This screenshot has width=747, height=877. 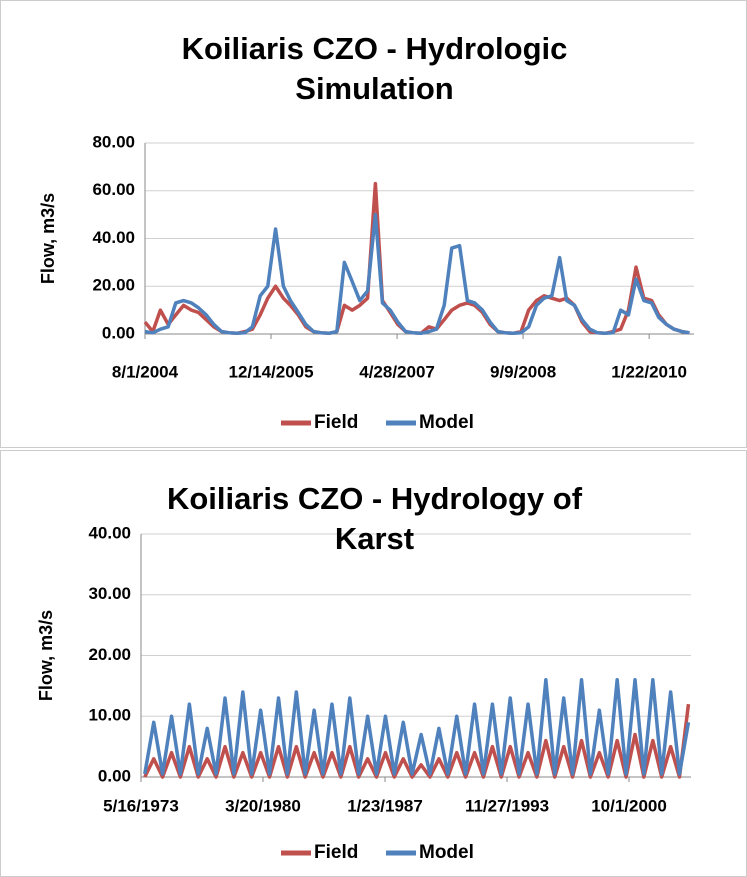 I want to click on x-tick-label: 12/14/2005, so click(x=270, y=371).